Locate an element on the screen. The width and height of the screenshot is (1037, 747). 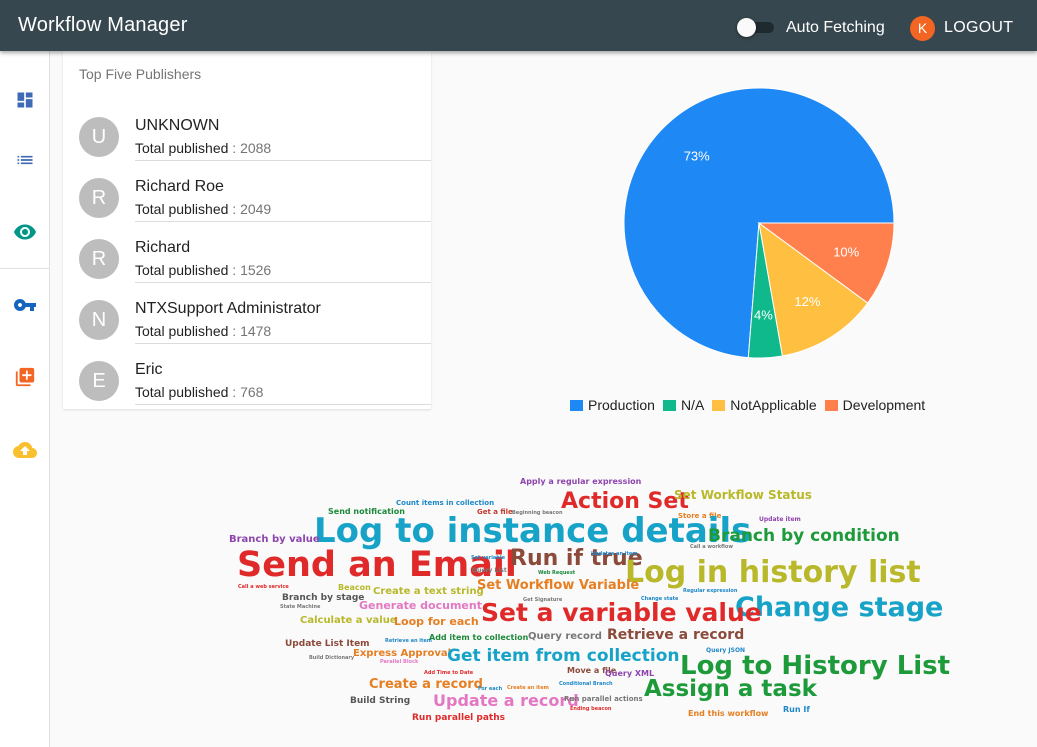
dashboard-icon is located at coordinates (24, 100).